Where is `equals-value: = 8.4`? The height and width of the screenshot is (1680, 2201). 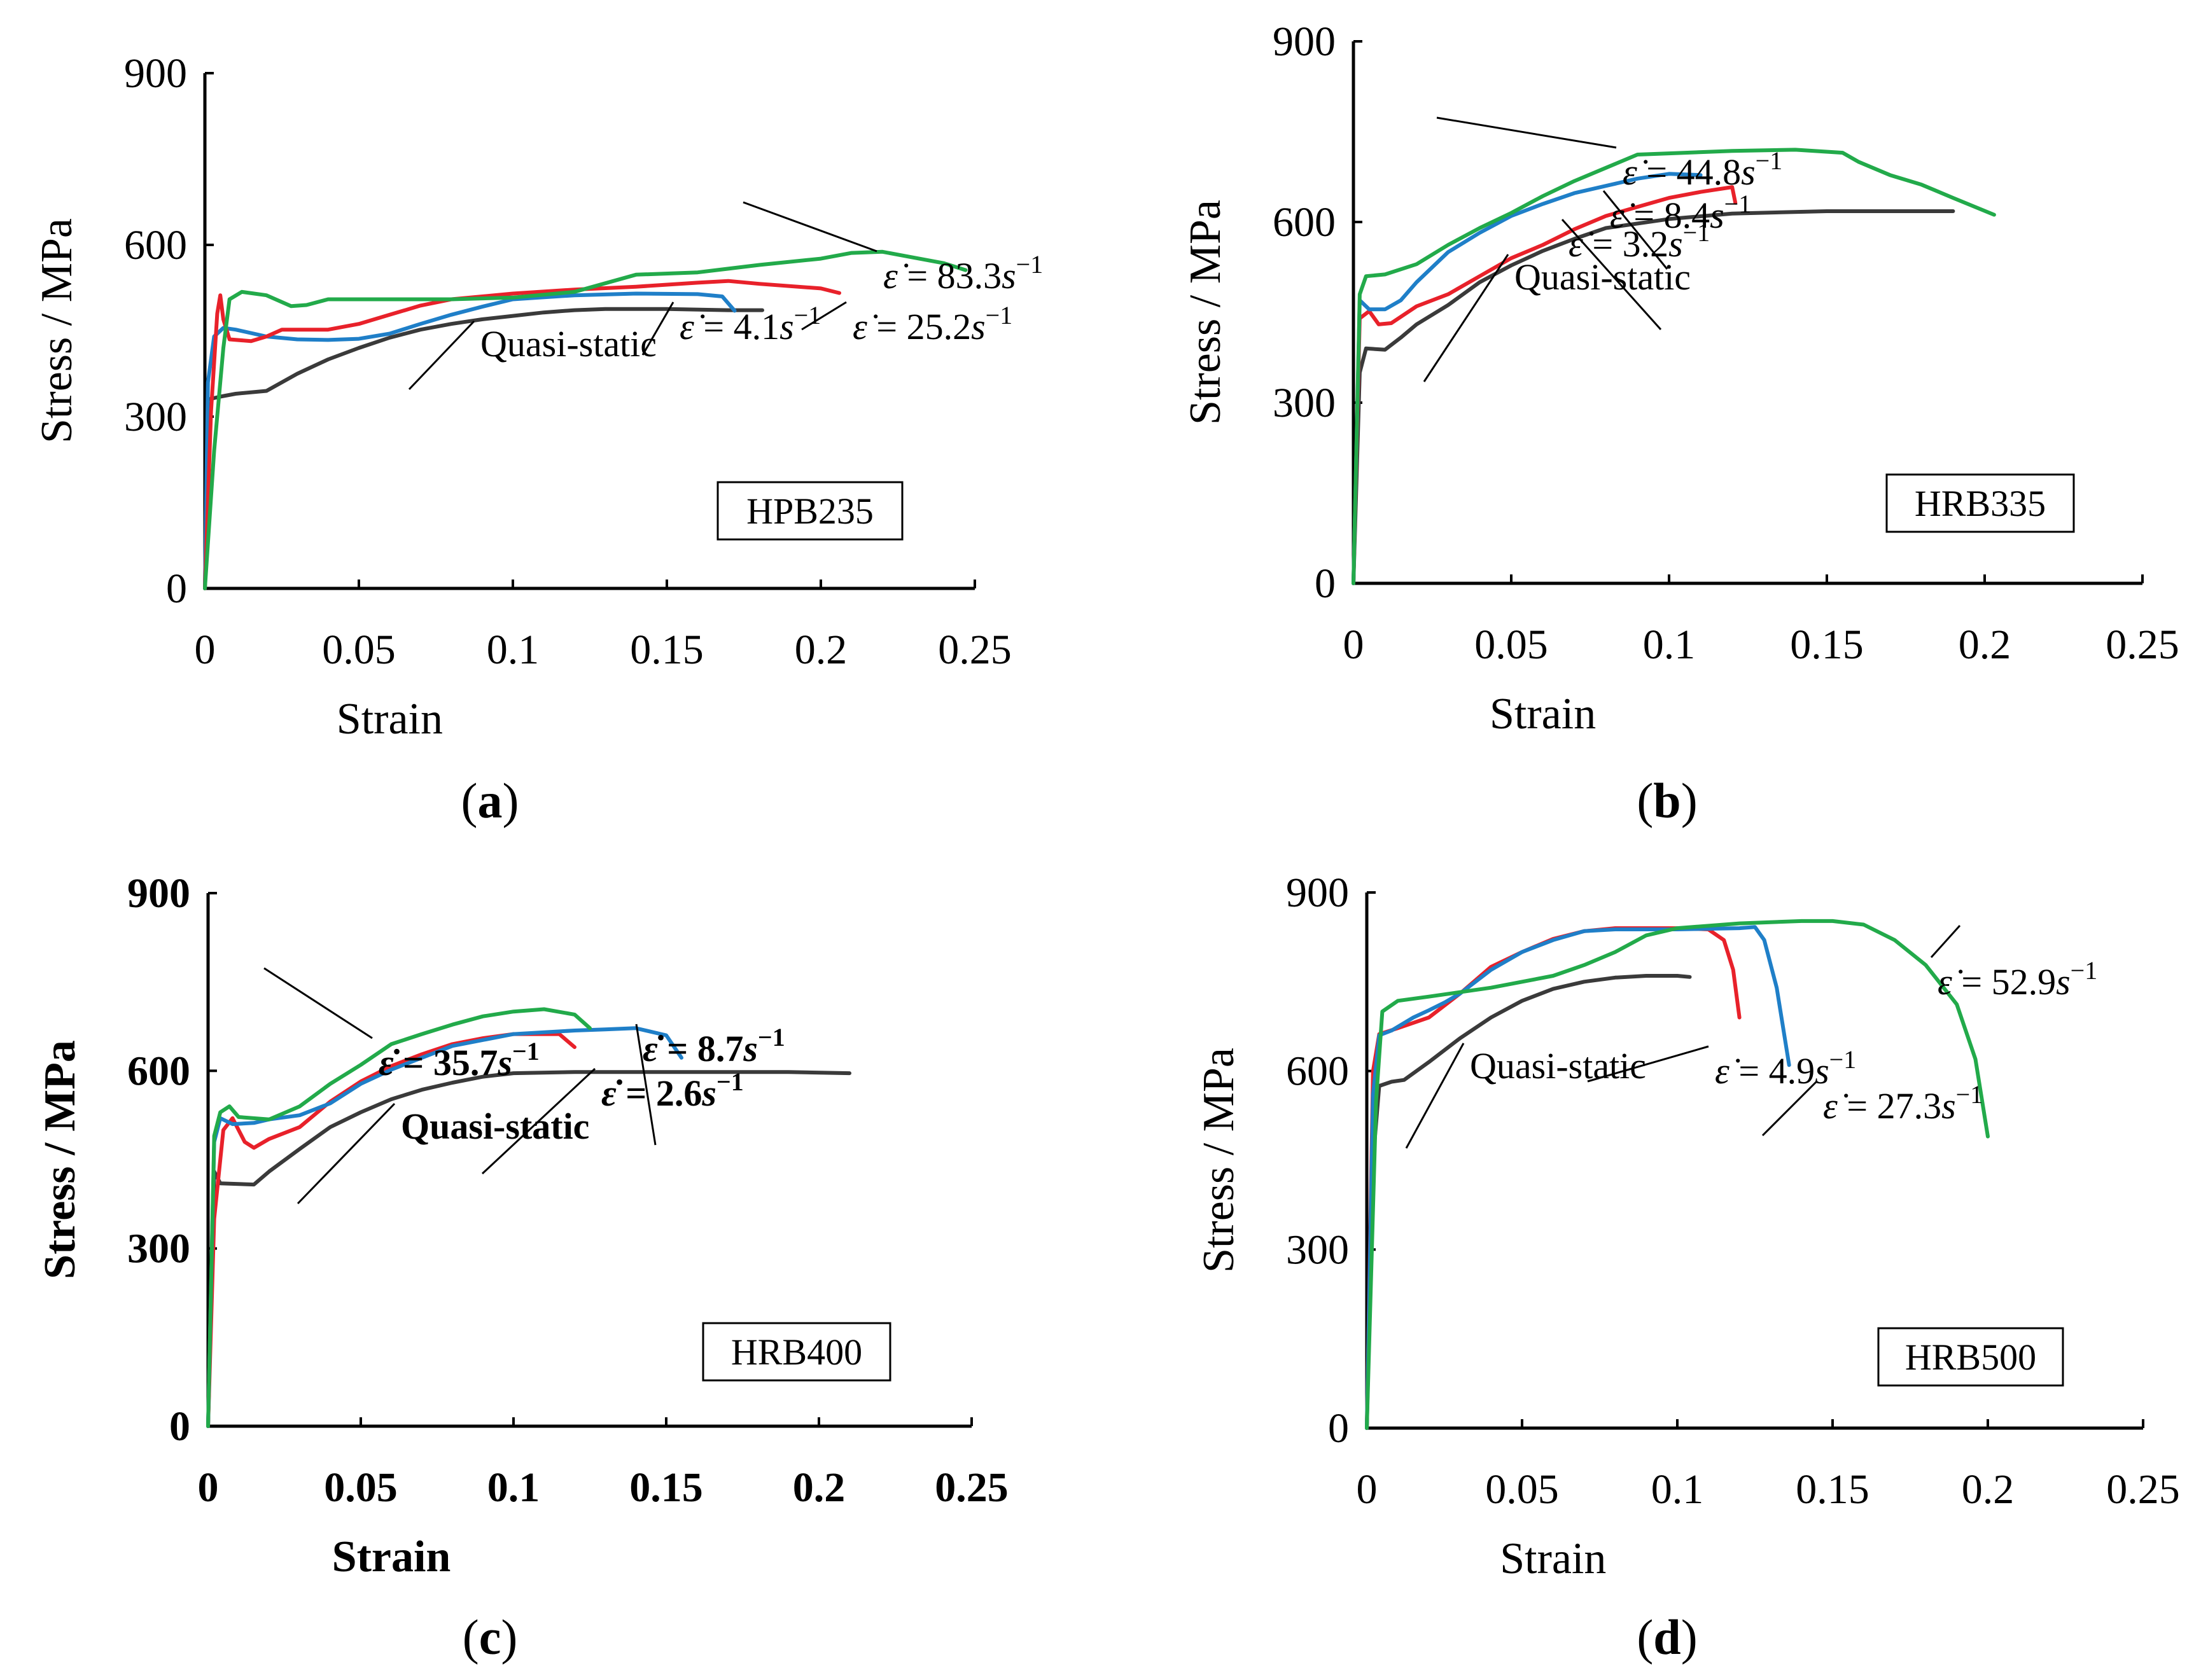
equals-value: = 8.4 is located at coordinates (1667, 215).